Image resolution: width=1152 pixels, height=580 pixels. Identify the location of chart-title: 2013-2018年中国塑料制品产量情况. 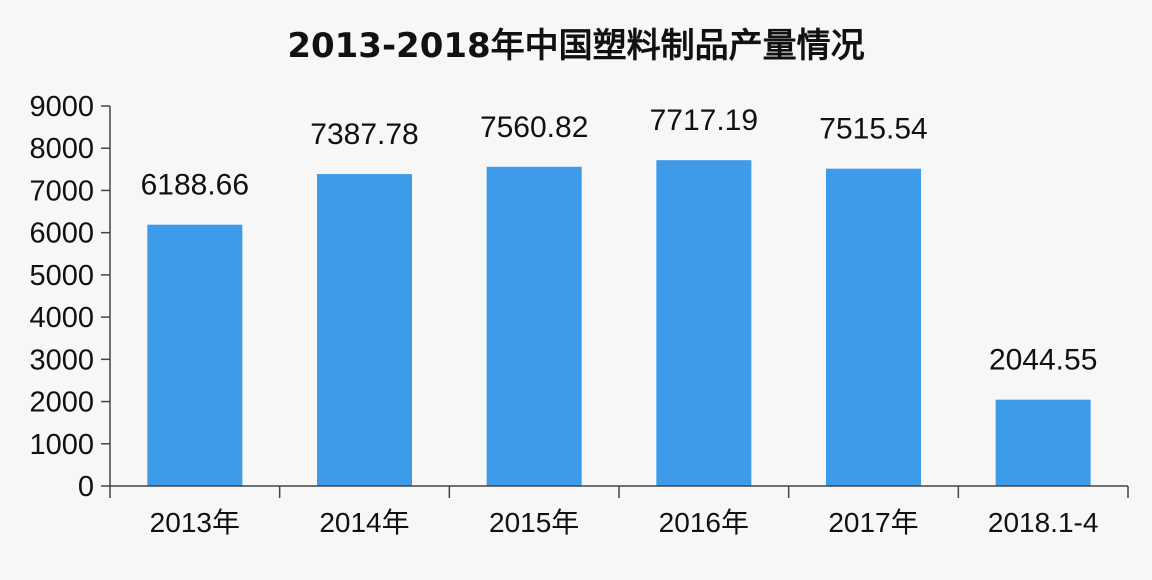
(576, 46).